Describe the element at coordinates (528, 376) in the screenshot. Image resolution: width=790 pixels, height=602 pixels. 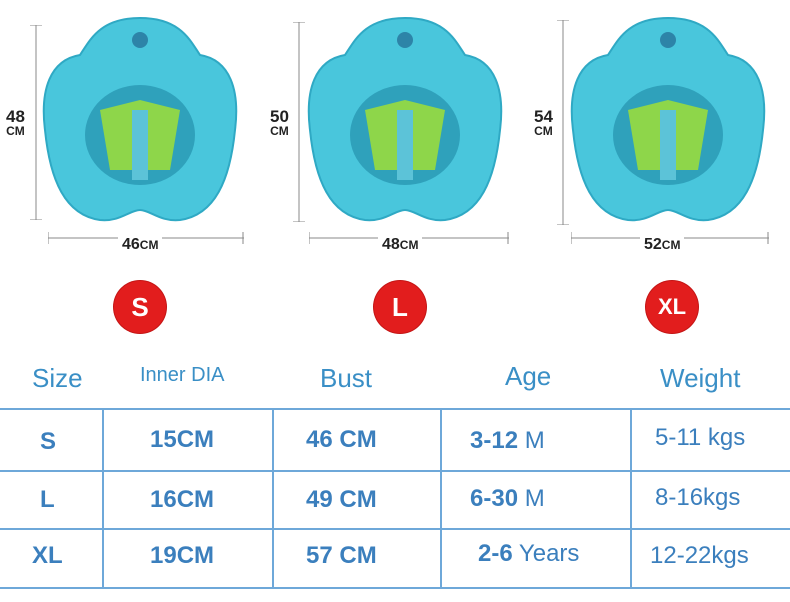
I see `header-age: Age` at that location.